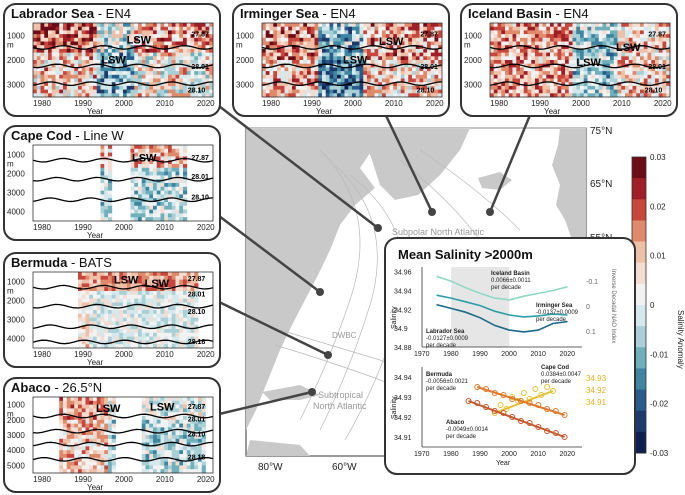  I want to click on lon-label: 80°W, so click(270, 467).